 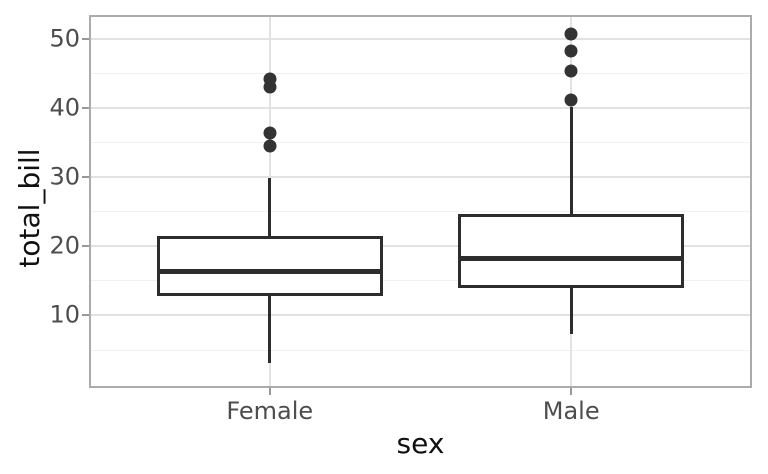 What do you see at coordinates (64, 245) in the screenshot?
I see `y-tick-label: 20` at bounding box center [64, 245].